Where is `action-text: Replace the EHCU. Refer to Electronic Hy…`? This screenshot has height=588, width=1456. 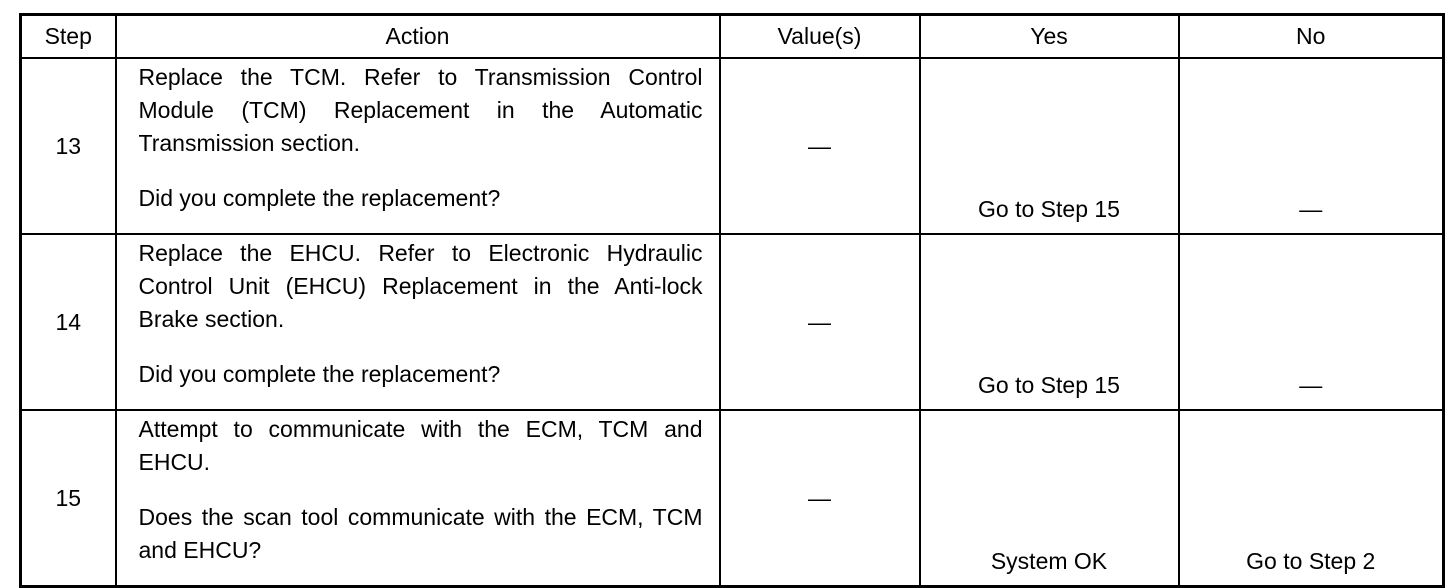
action-text: Replace the EHCU. Refer to Electronic Hy… is located at coordinates (420, 286).